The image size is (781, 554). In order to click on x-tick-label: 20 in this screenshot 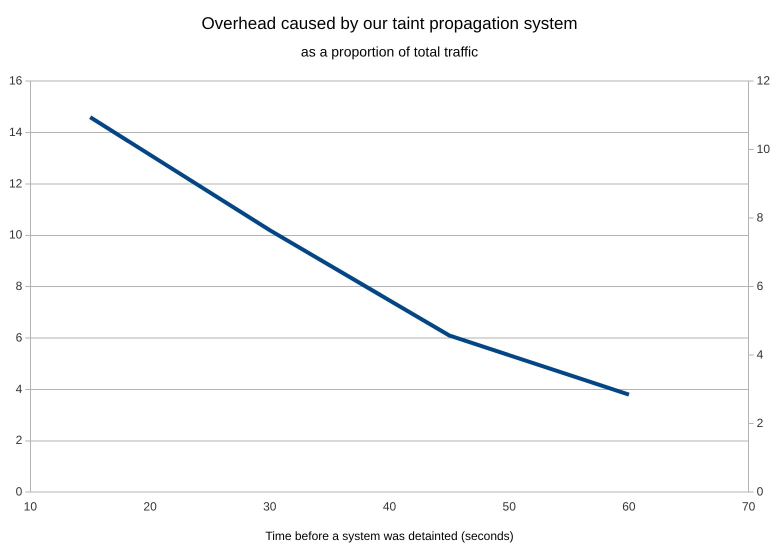, I will do `click(150, 507)`.